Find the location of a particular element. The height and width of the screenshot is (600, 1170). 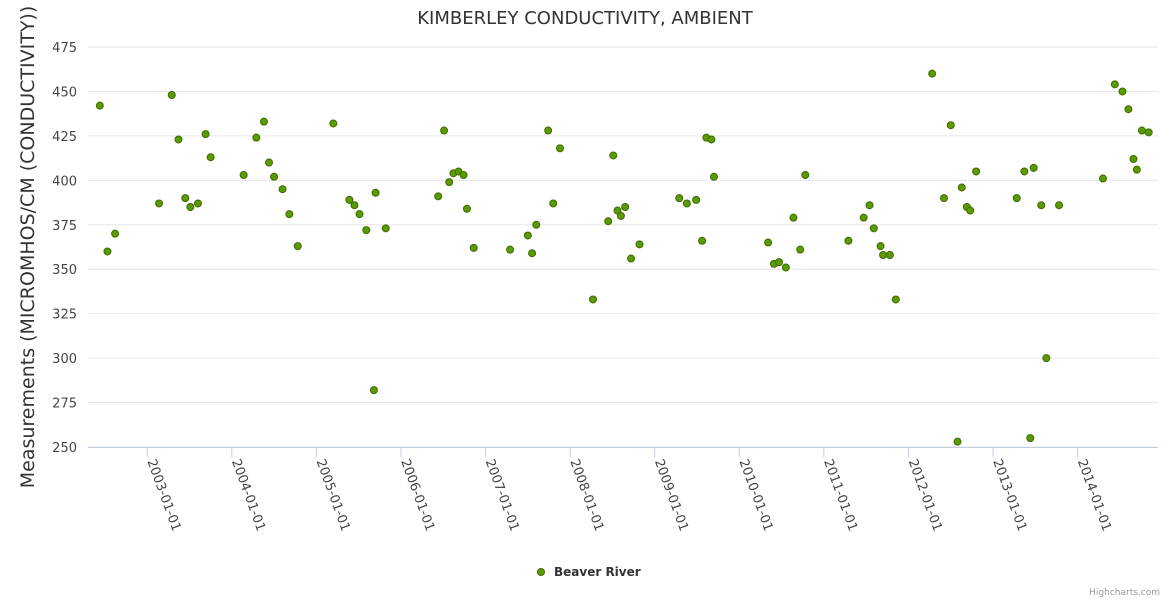

y-tick-label-300: 300 is located at coordinates (64, 359).